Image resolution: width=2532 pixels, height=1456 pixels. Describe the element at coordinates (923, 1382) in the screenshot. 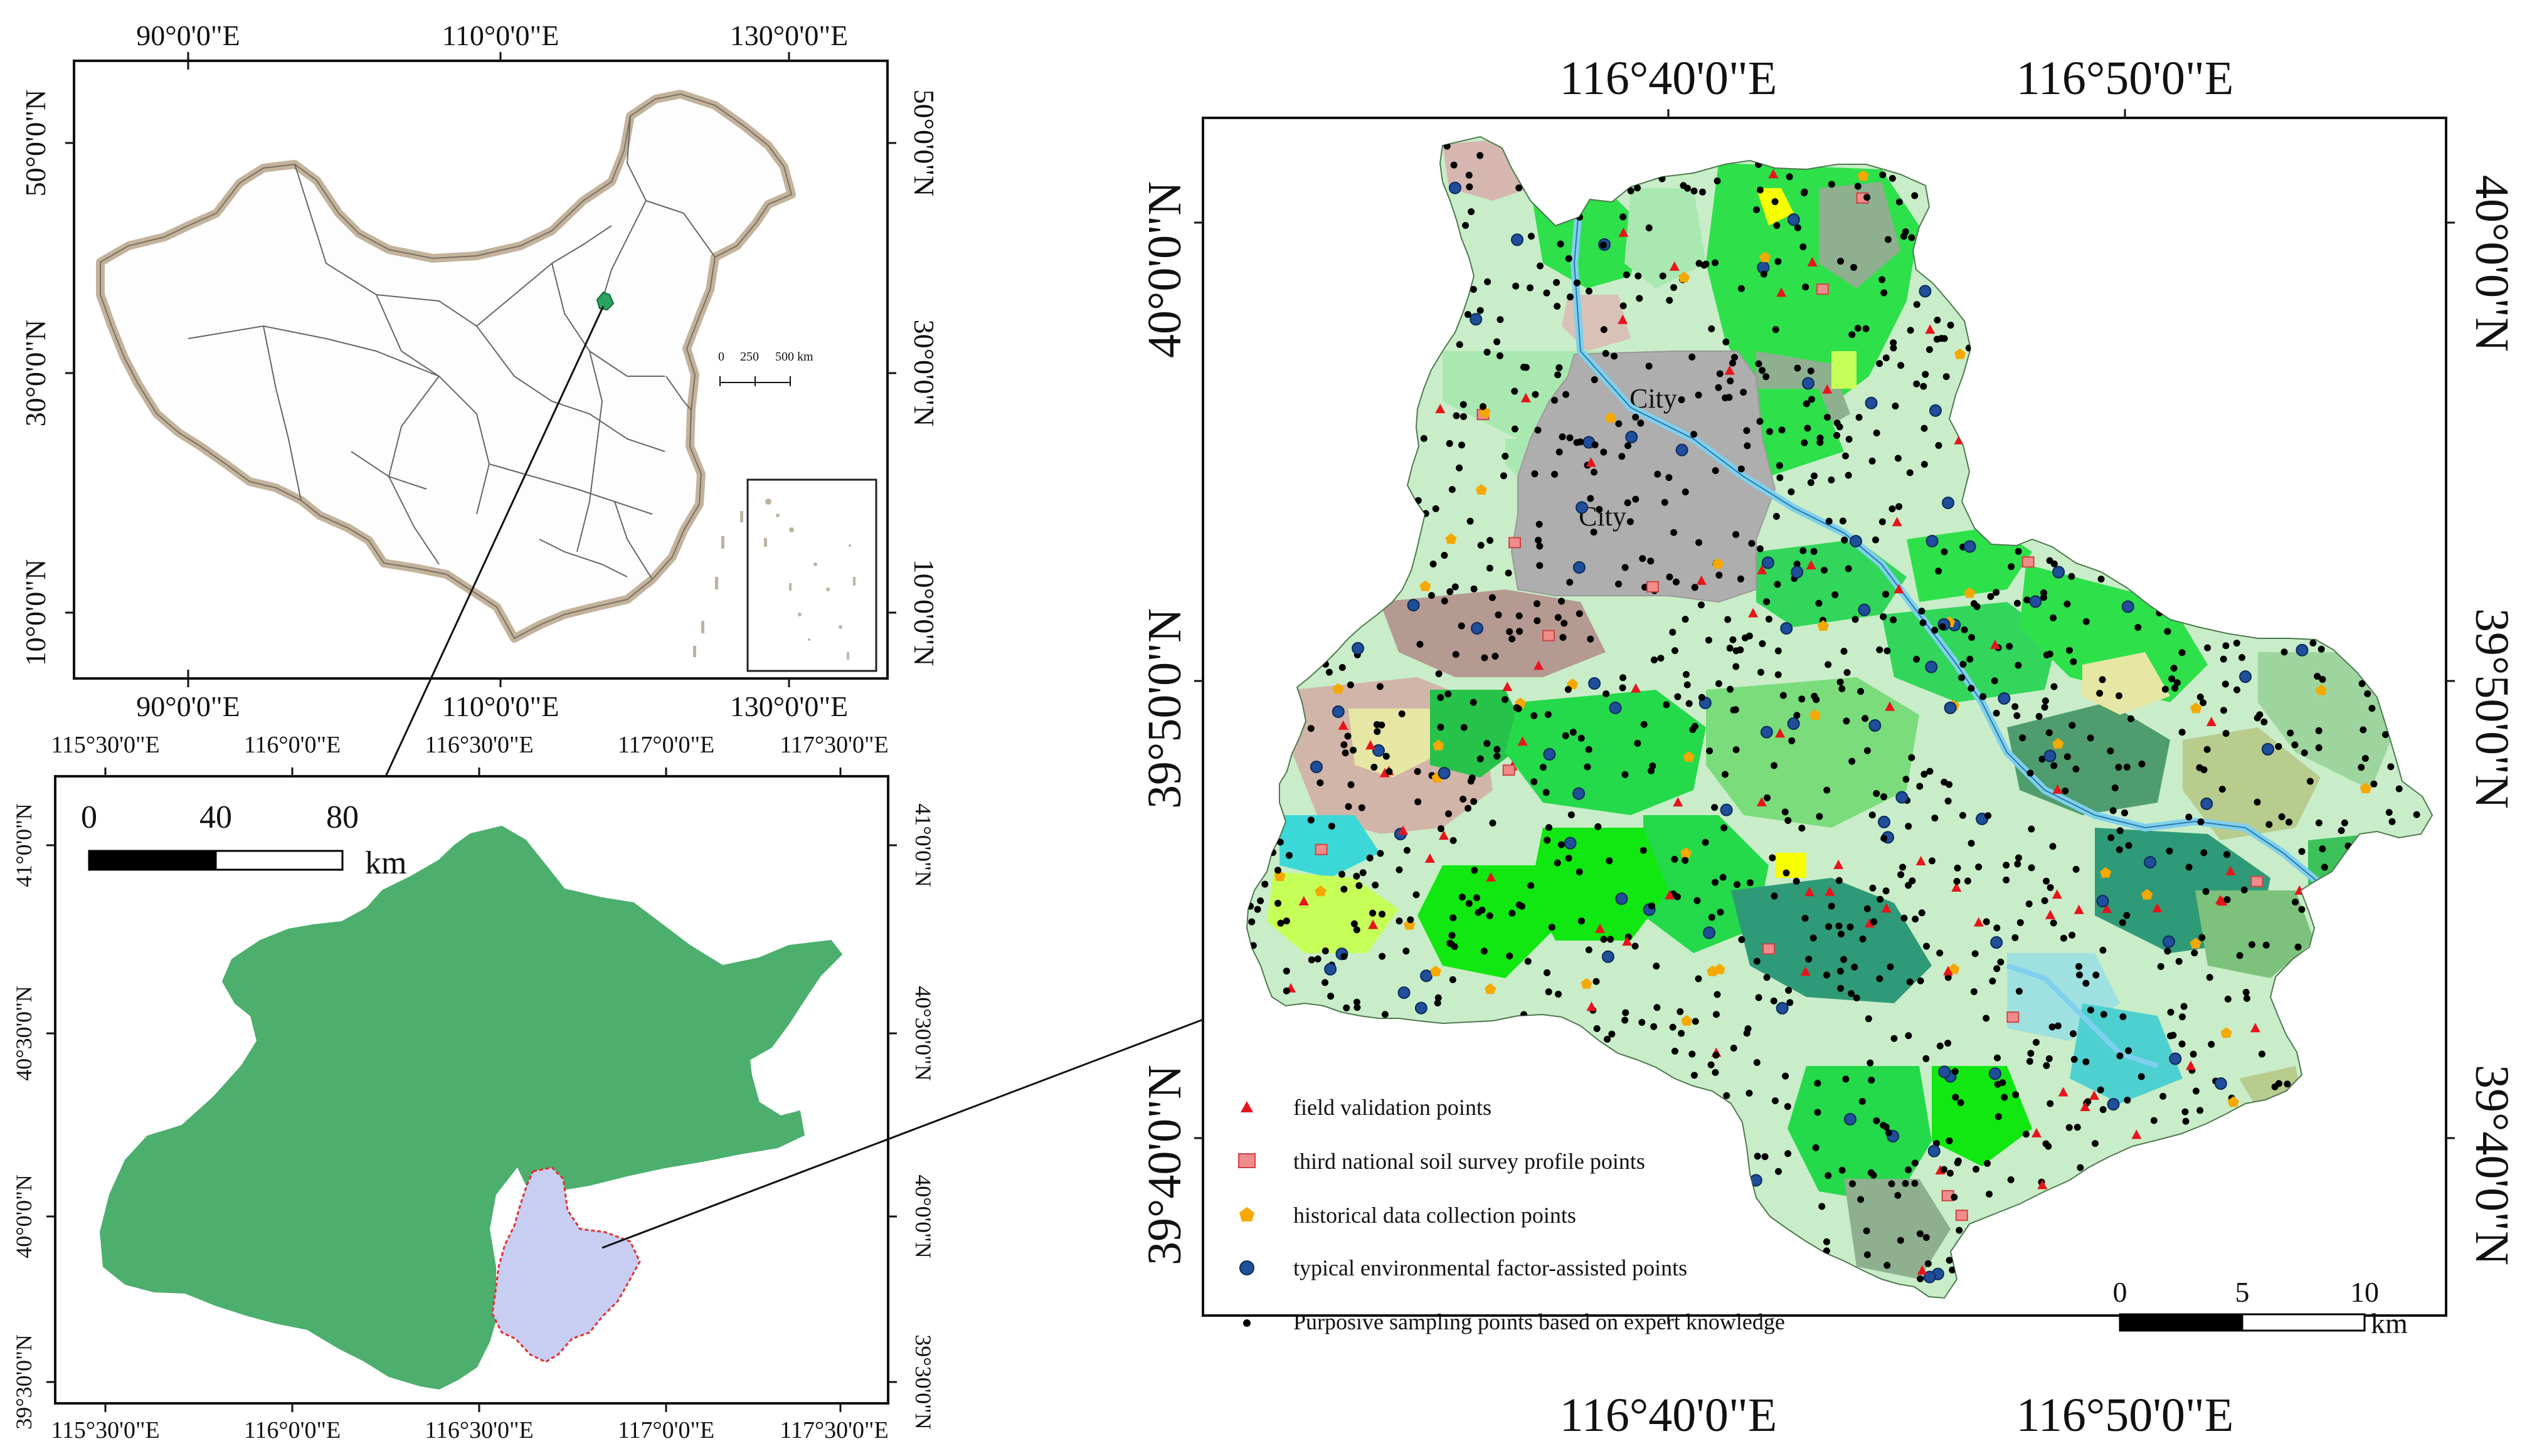

I see `bj-right-lat-39-30: 39°30'0"N` at that location.